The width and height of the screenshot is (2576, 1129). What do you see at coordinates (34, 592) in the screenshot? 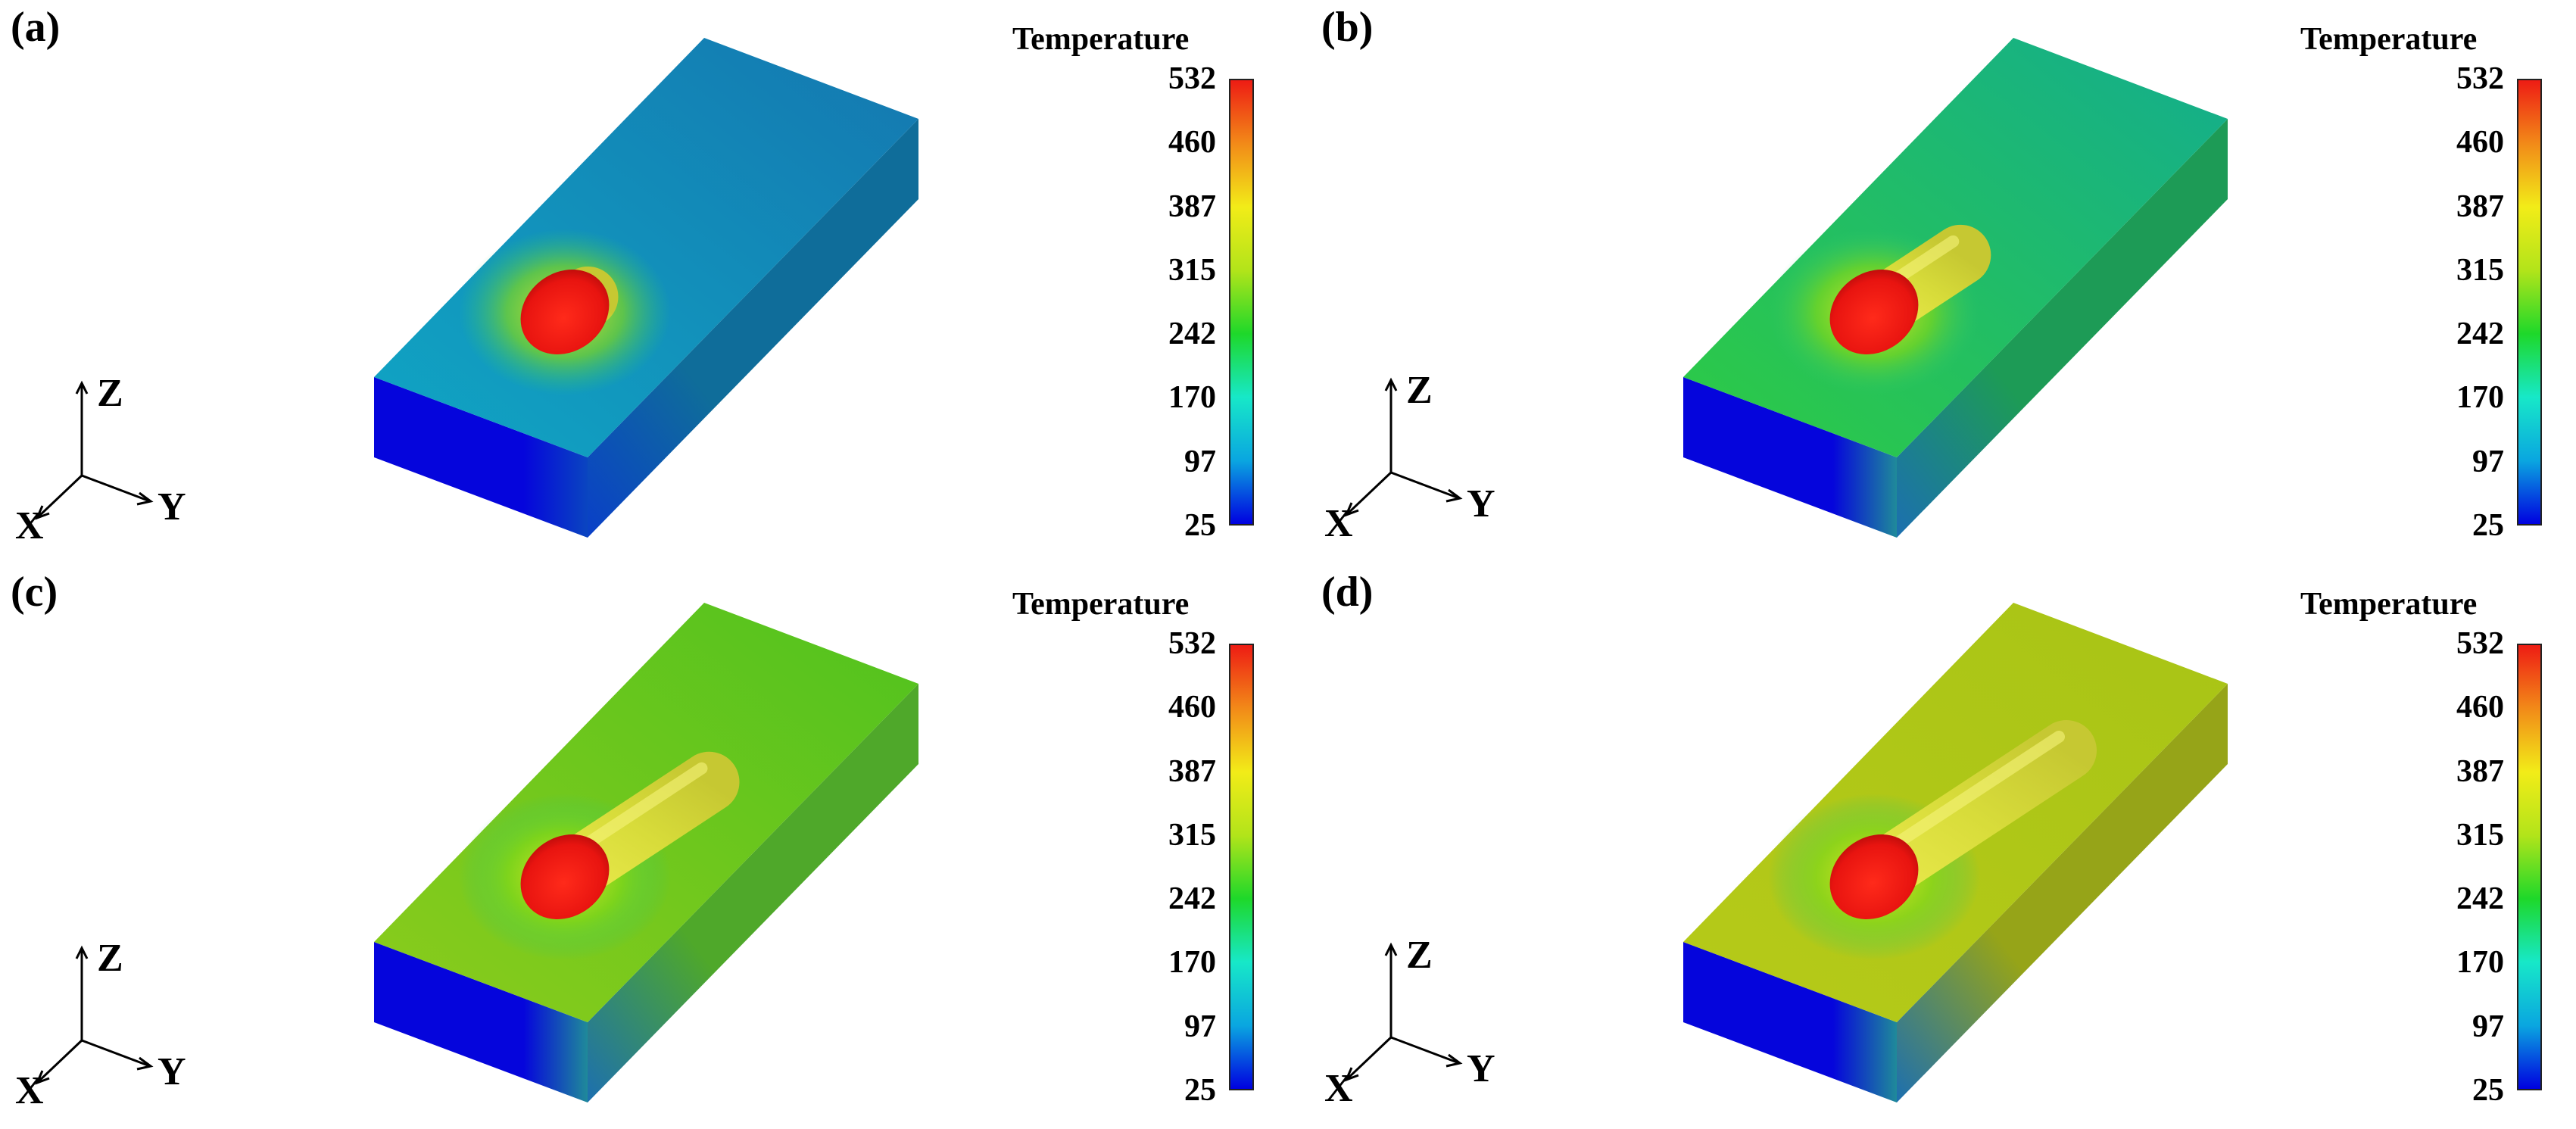
I see `panel-label: (c)` at bounding box center [34, 592].